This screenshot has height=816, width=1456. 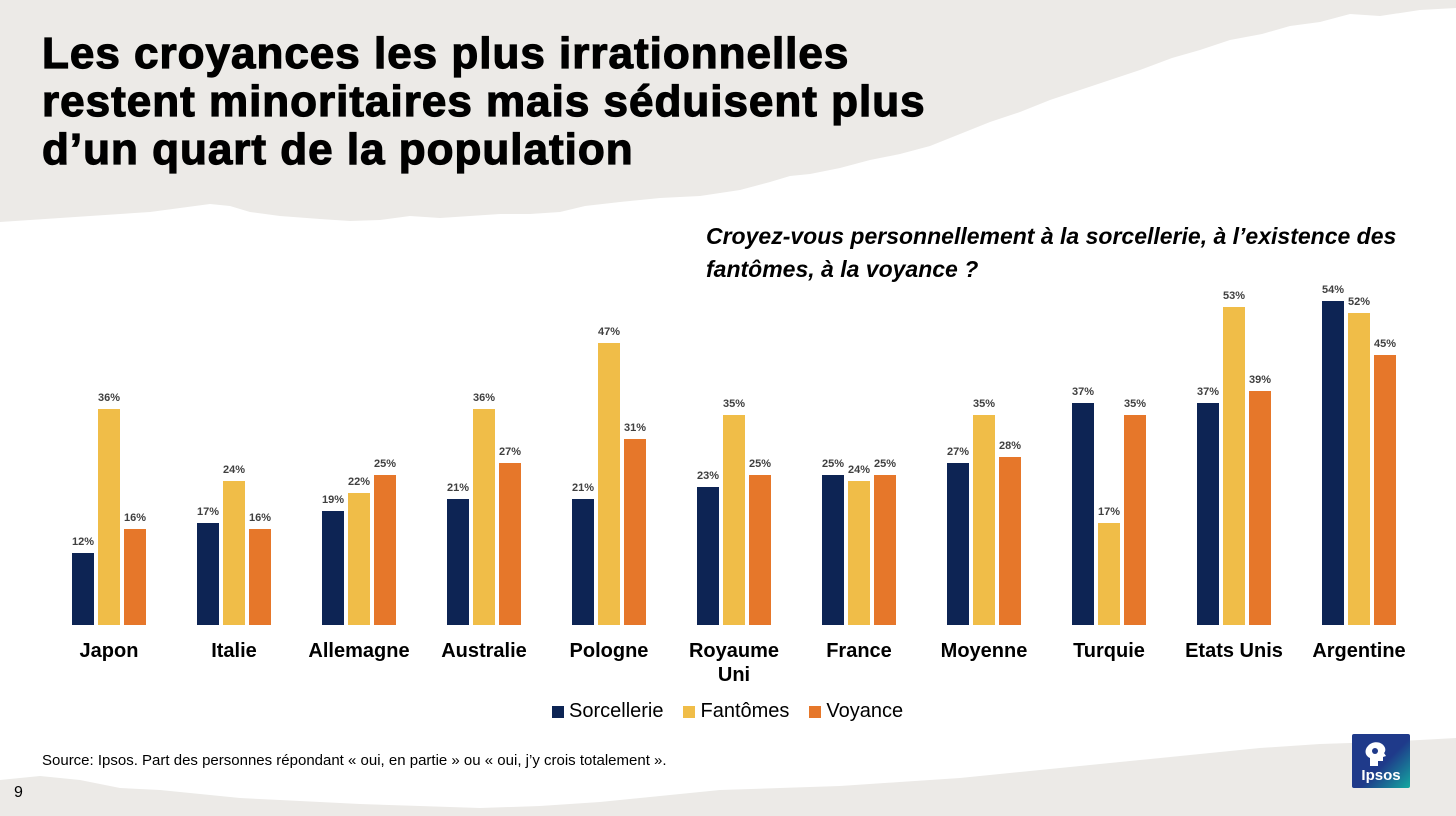 What do you see at coordinates (1234, 651) in the screenshot?
I see `tick-label-etats-unis: Etats Unis` at bounding box center [1234, 651].